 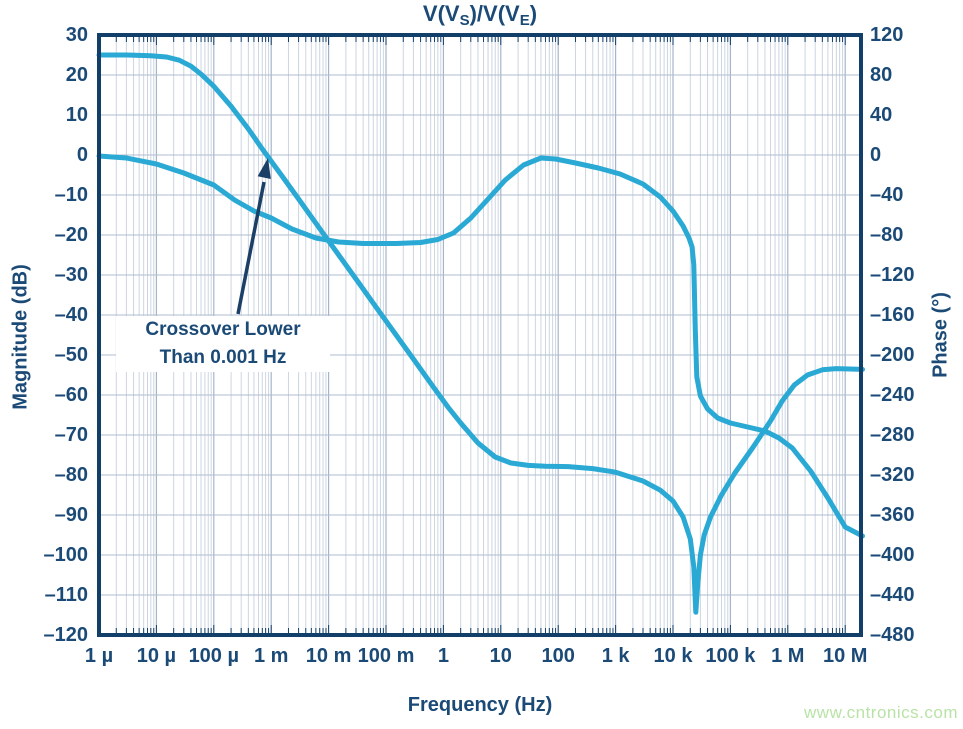 What do you see at coordinates (887, 35) in the screenshot?
I see `y-right-tick-label: 120` at bounding box center [887, 35].